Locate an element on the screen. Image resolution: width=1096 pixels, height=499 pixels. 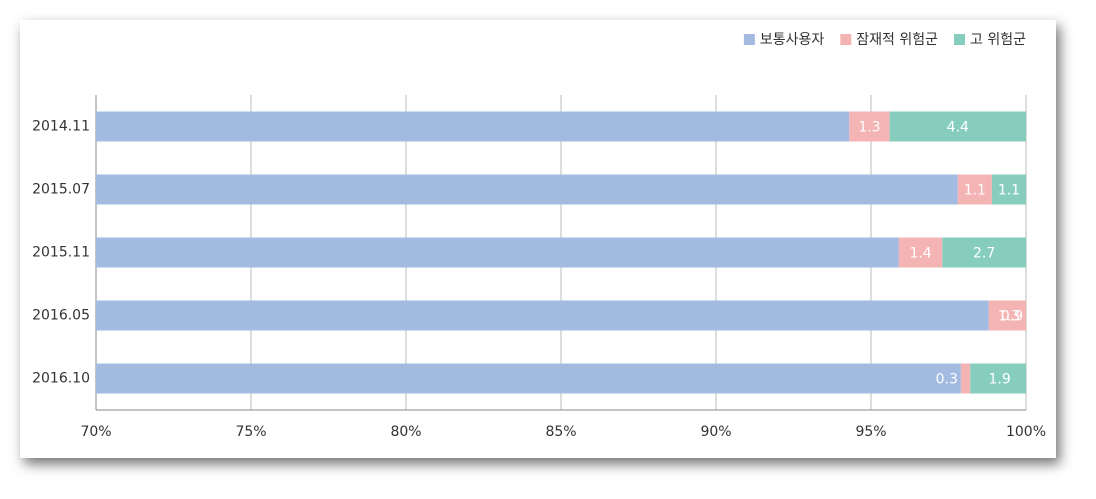
data-label: 1.4 is located at coordinates (920, 254).